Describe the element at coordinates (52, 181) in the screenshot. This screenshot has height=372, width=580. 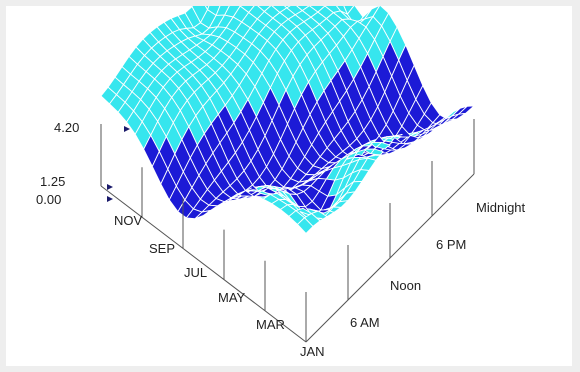
I see `z-tick-label: 1.25` at that location.